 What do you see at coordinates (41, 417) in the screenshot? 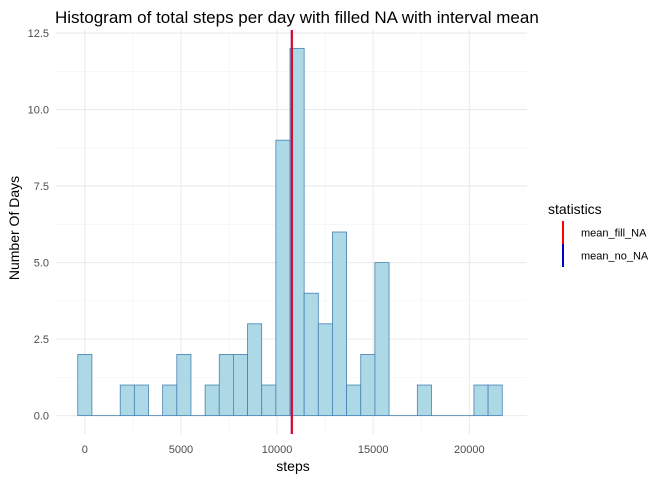
I see `y-tick-label: 0.0` at bounding box center [41, 417].